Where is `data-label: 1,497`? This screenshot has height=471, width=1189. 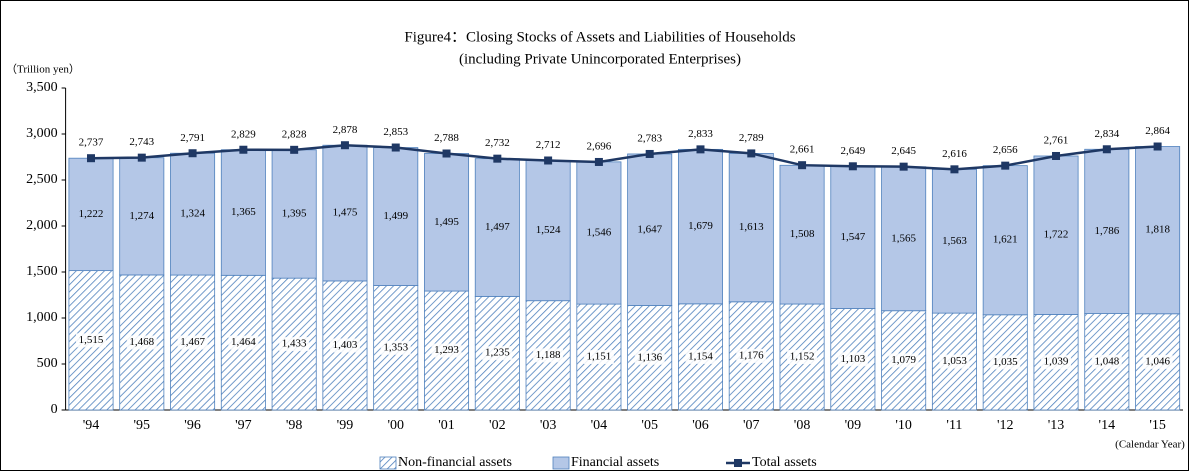 data-label: 1,497 is located at coordinates (497, 227).